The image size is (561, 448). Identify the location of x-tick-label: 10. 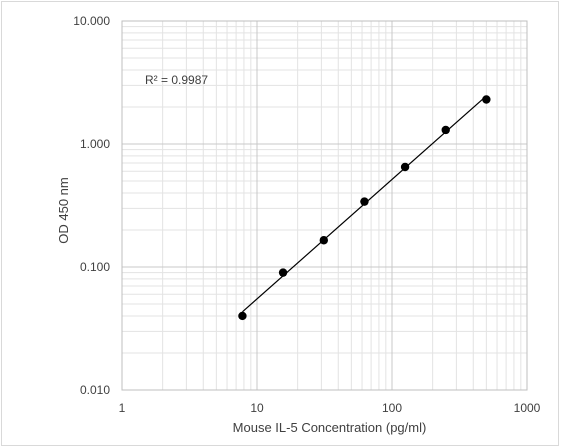
(257, 408).